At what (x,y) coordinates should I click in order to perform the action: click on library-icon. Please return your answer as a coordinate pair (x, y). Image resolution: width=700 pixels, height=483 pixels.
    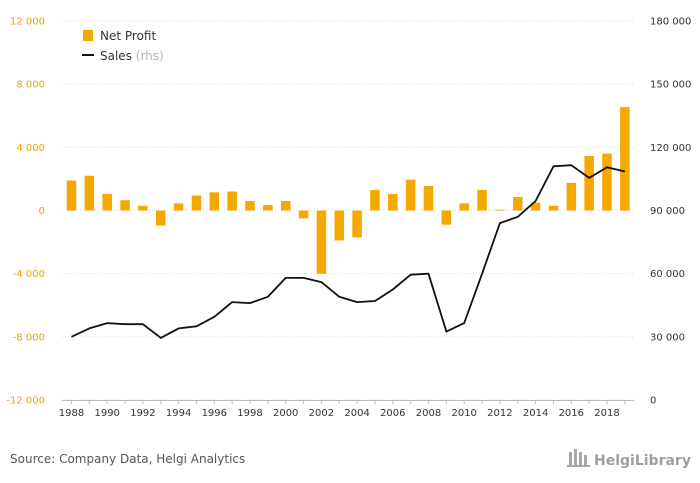
    Looking at the image, I should click on (578, 458).